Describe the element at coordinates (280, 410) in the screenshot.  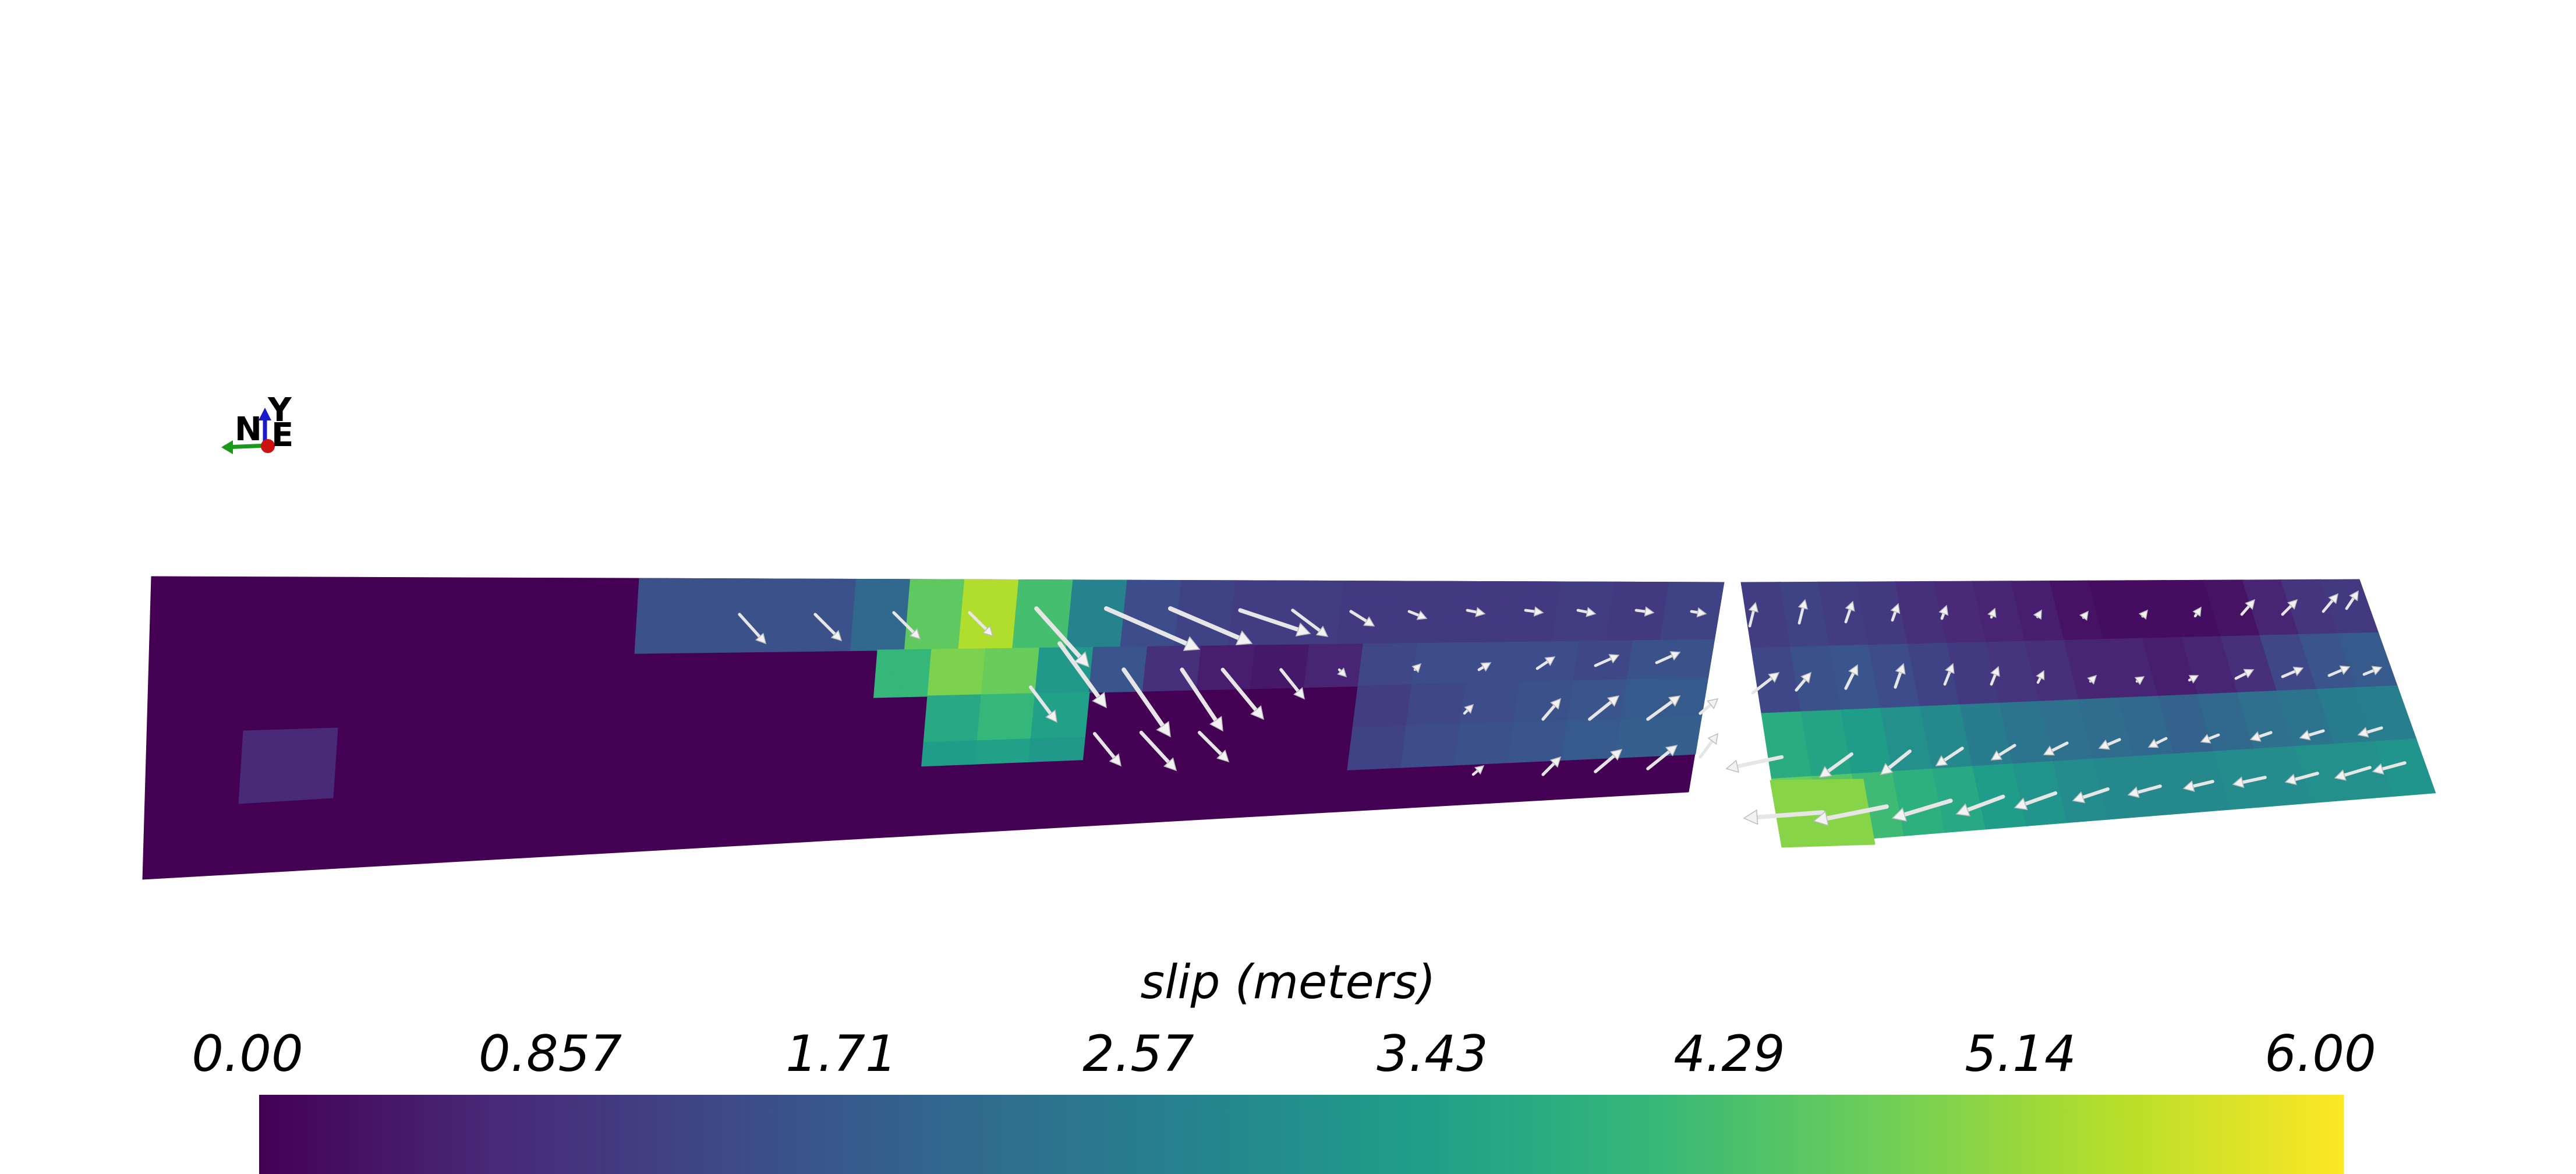
I see `axis-label-up: Y` at that location.